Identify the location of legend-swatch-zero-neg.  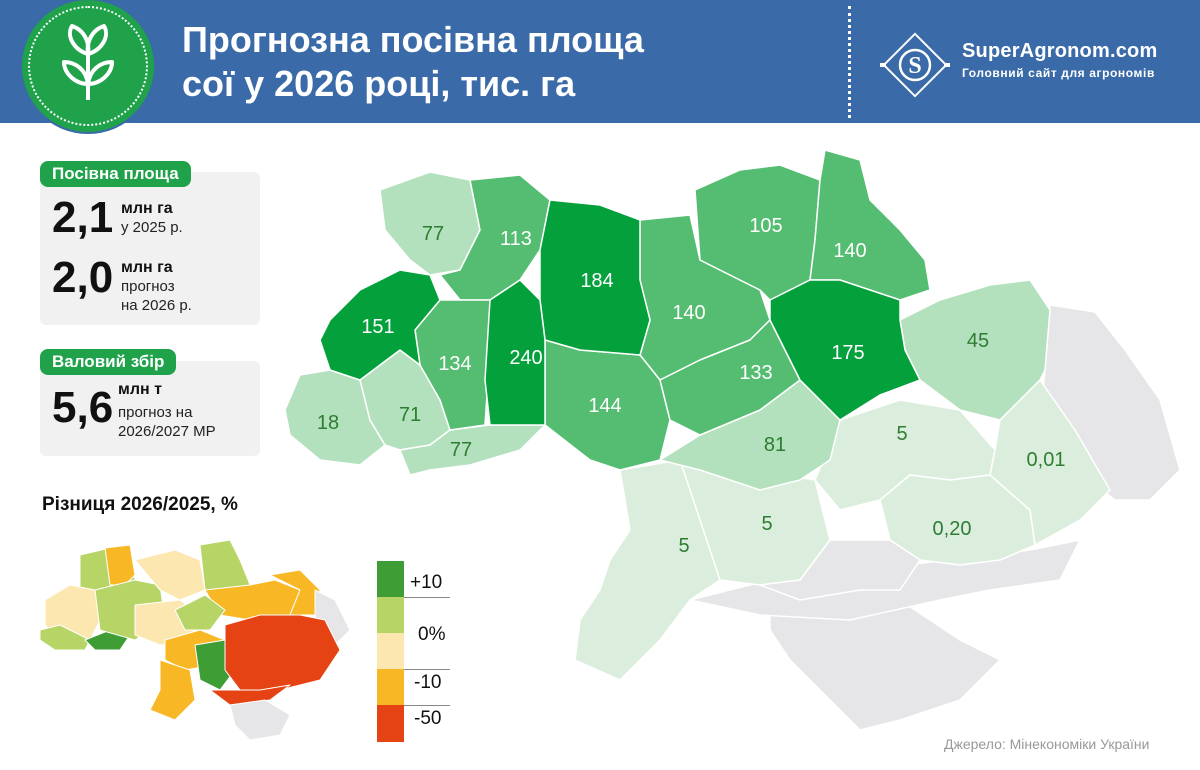
(390, 651).